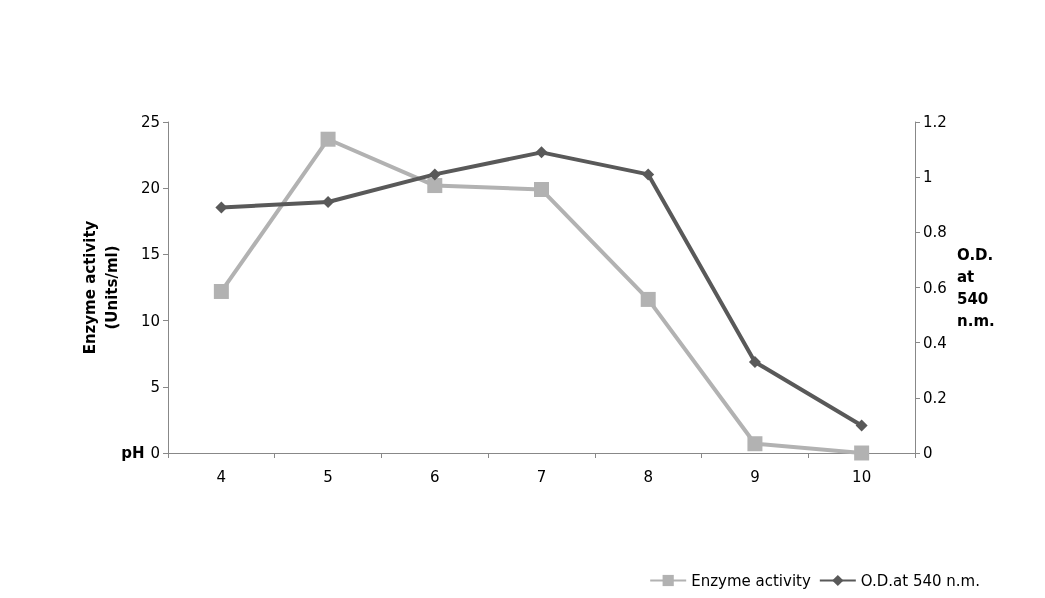  I want to click on x-tick-label: 4, so click(221, 476).